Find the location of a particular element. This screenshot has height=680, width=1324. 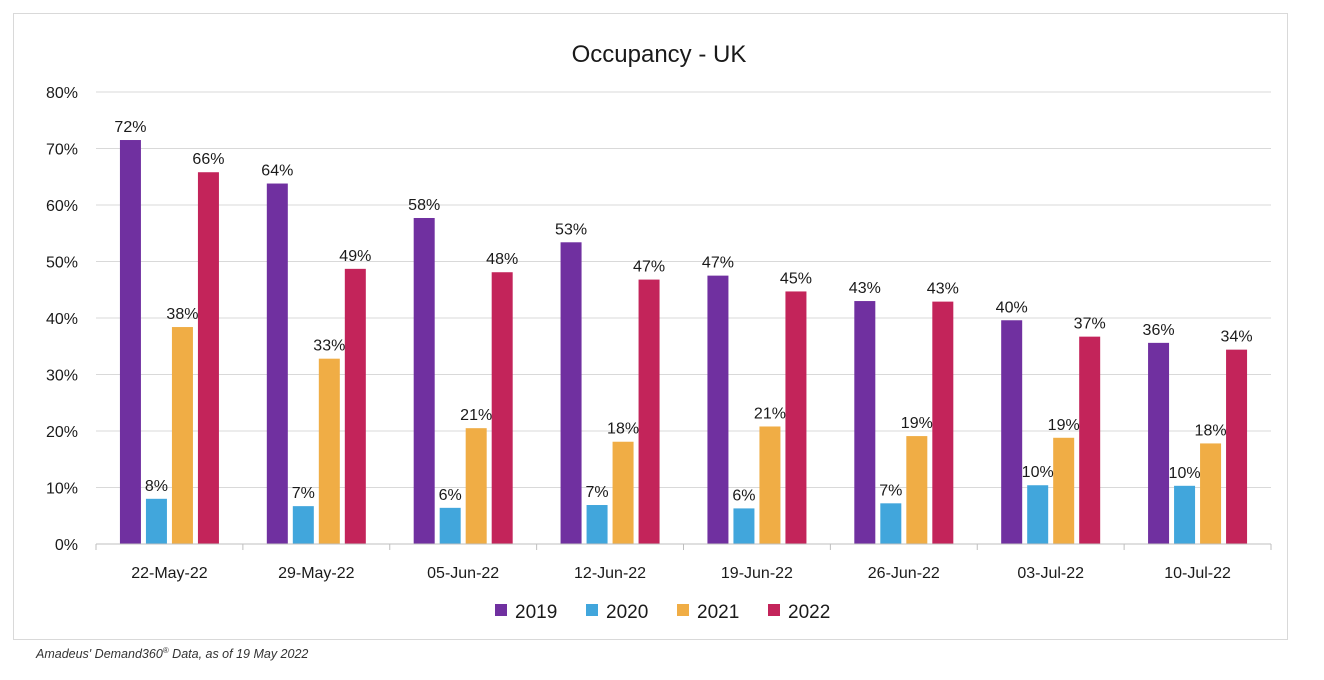

y-tick-label: 10% is located at coordinates (62, 489).